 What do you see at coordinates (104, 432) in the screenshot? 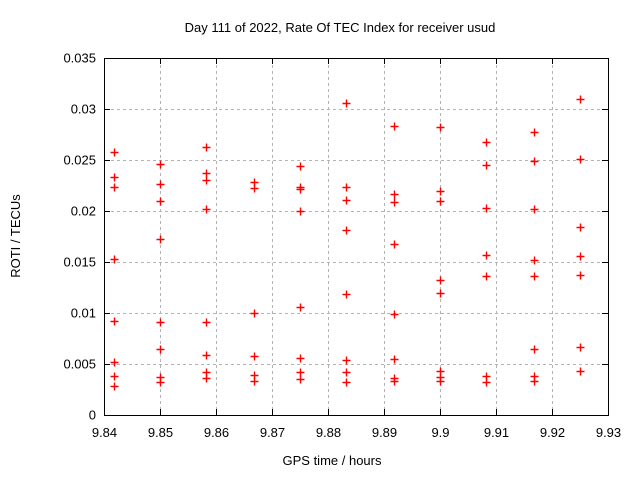
I see `x-tick-label: 9.84` at bounding box center [104, 432].